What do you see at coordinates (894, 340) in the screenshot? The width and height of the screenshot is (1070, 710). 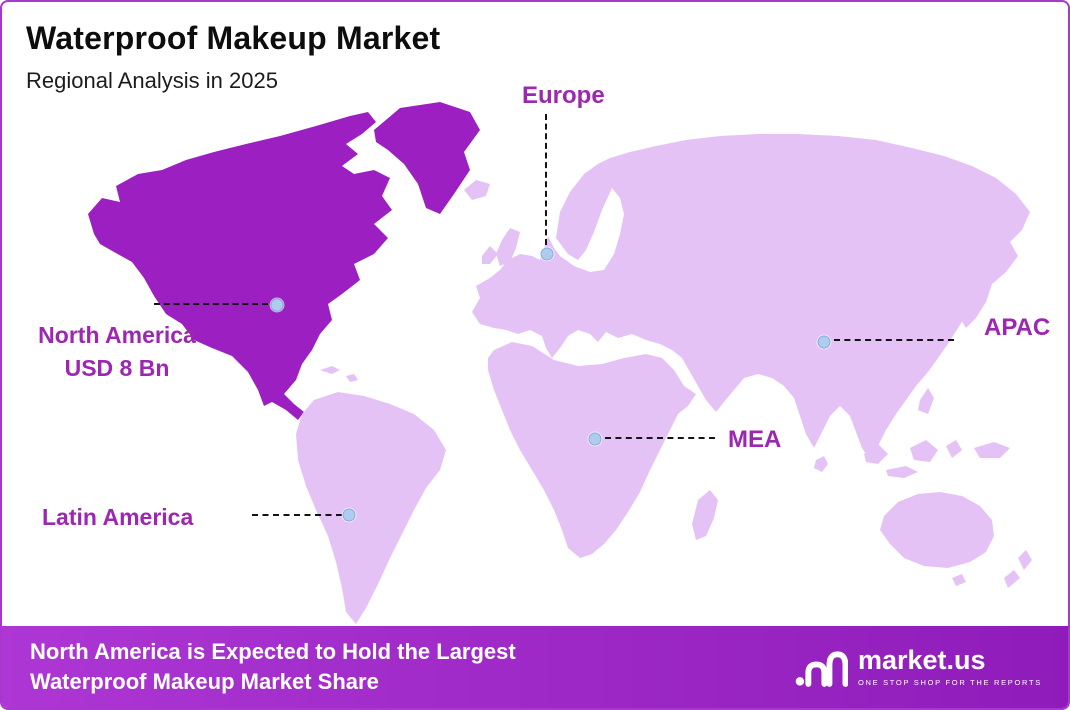 I see `leader-line-apac` at bounding box center [894, 340].